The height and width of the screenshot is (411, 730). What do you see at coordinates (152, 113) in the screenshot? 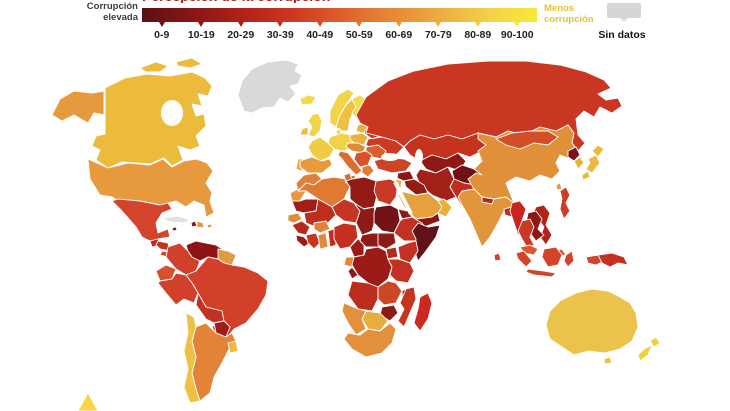
I see `region-canada` at bounding box center [152, 113].